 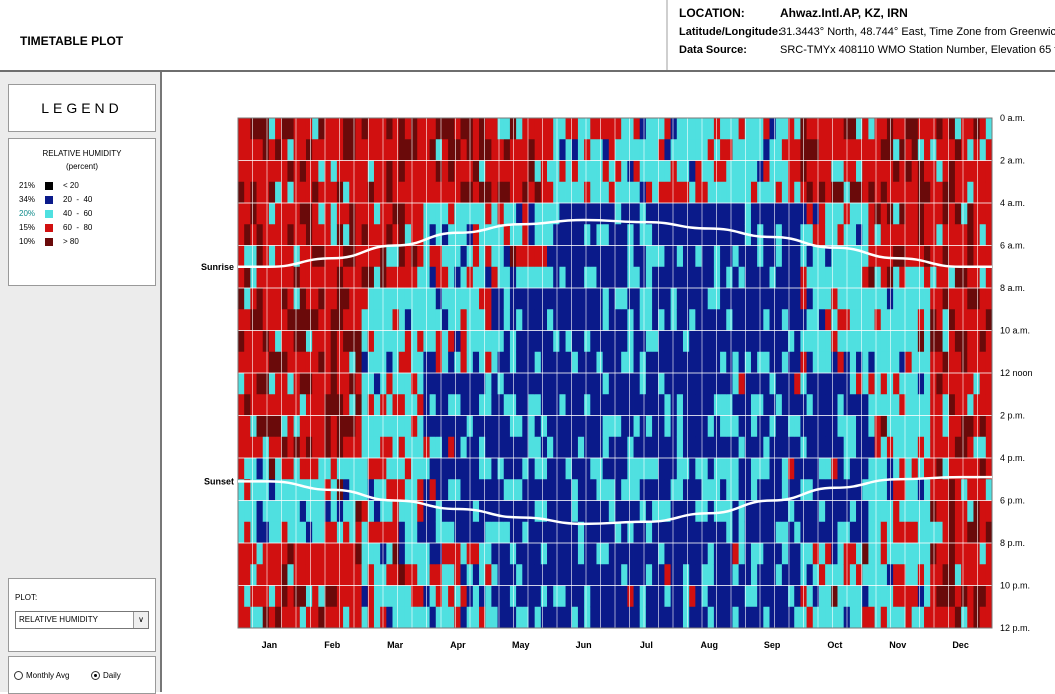 I want to click on plot-type-select: RELATIVE HUMIDITY ∨, so click(x=82, y=620).